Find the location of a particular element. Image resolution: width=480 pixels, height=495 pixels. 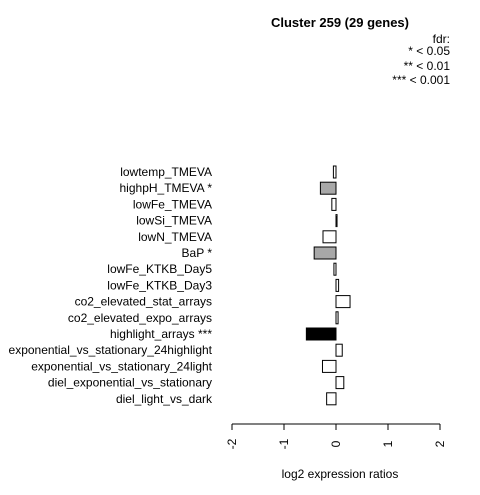

category-label-0: lowtemp_TMEVA is located at coordinates (166, 172).